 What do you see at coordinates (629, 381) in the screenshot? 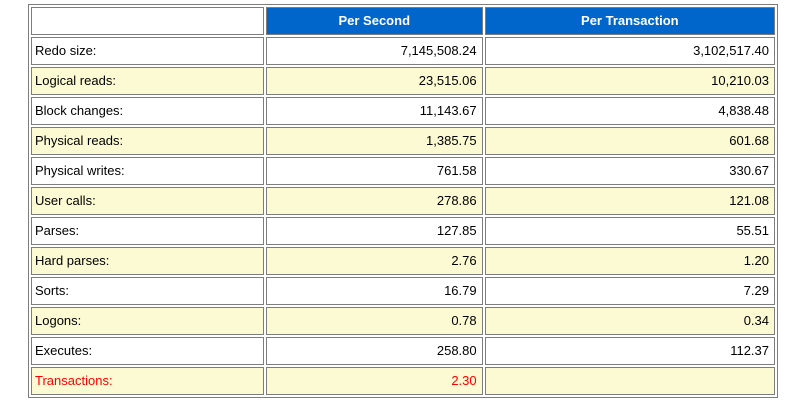
I see `per-transaction-value` at bounding box center [629, 381].